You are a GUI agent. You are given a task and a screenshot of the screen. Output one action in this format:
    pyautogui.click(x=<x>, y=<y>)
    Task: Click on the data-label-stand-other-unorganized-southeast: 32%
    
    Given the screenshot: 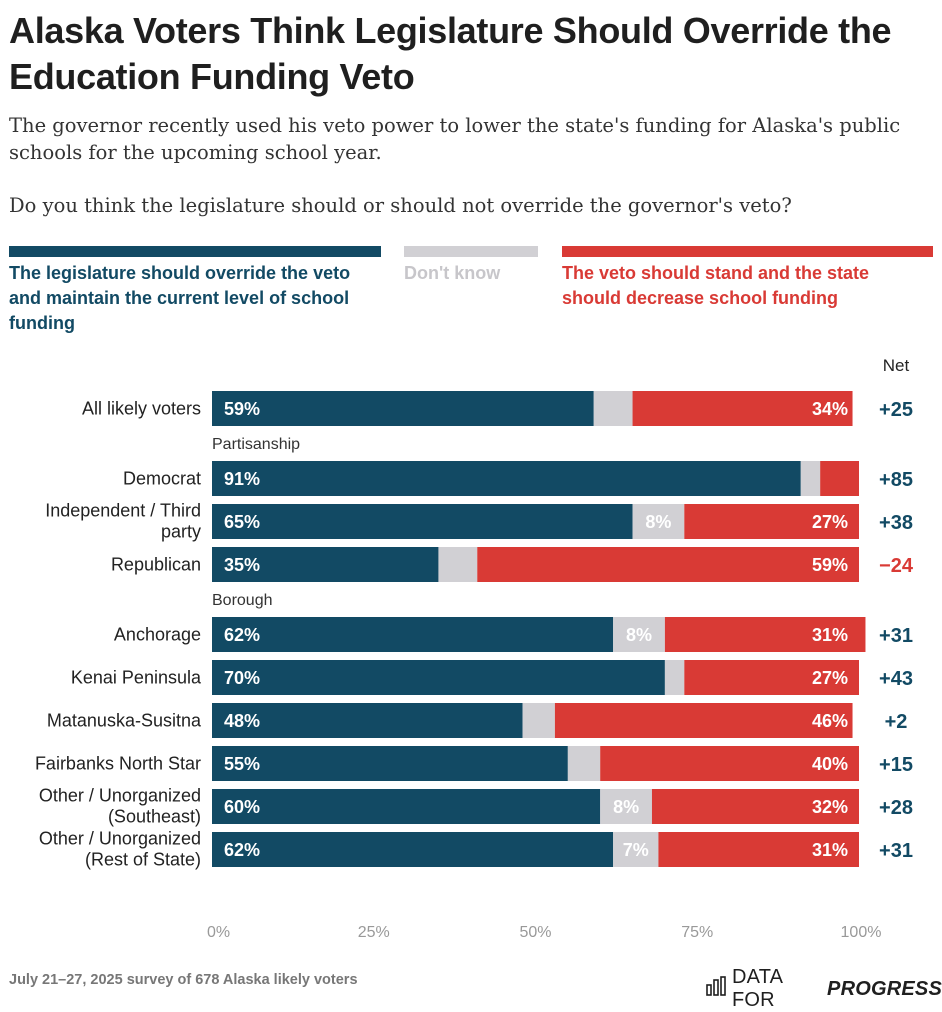 What is the action you would take?
    pyautogui.click(x=830, y=807)
    